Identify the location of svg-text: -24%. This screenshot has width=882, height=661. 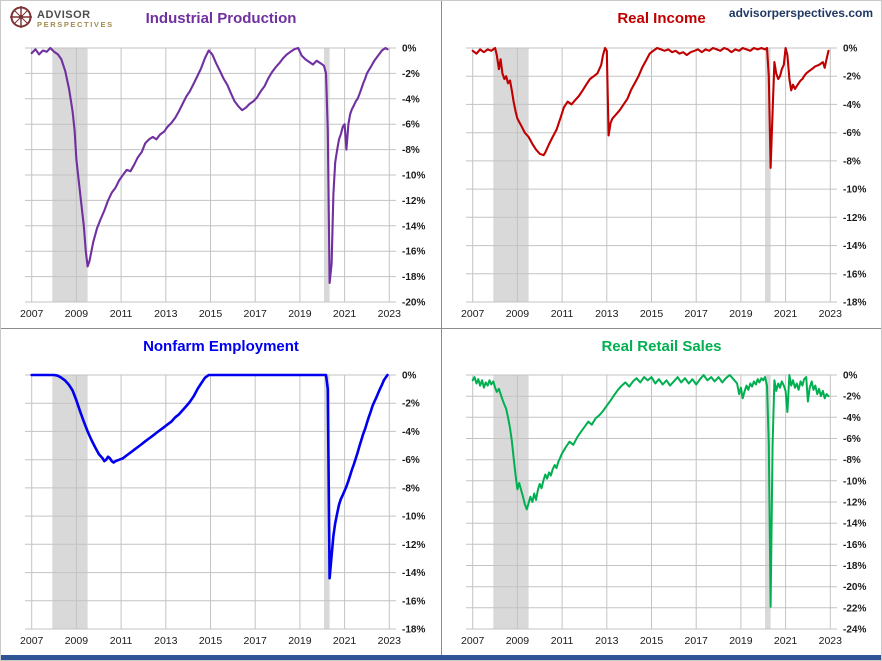
(854, 630).